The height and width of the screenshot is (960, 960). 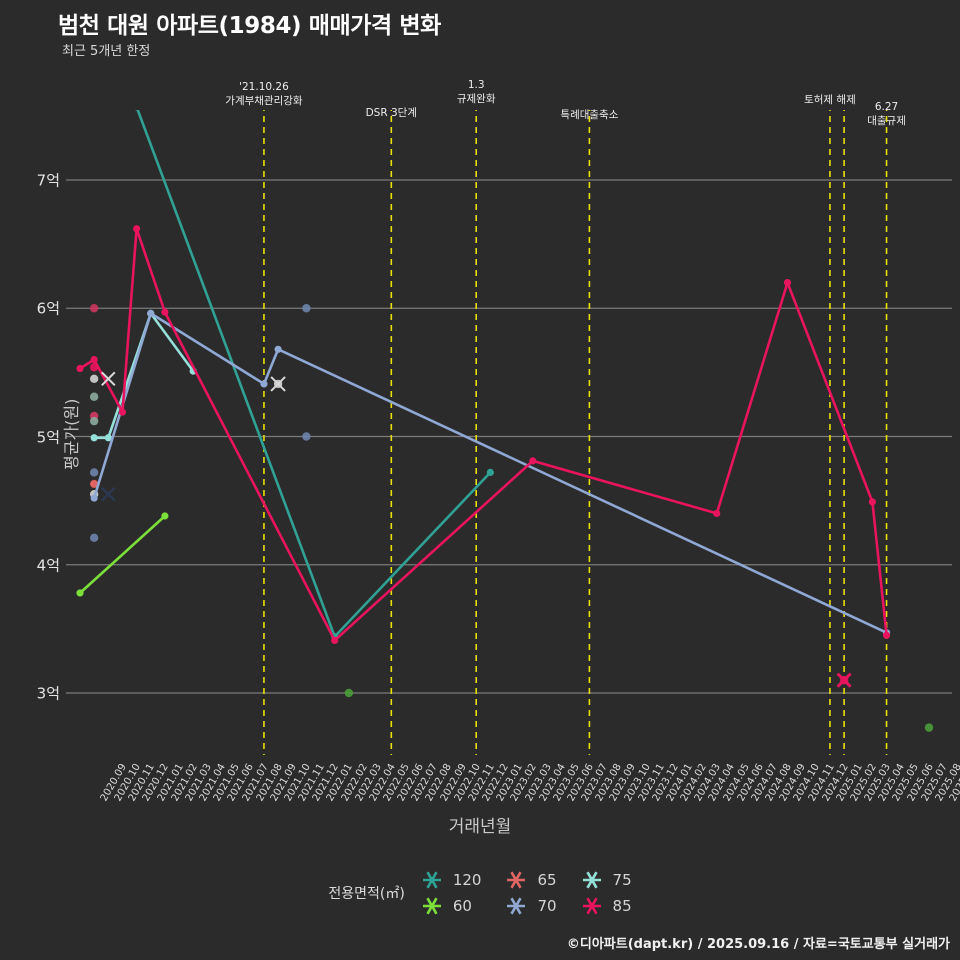 What do you see at coordinates (48, 308) in the screenshot?
I see `y-tick-label: 6억` at bounding box center [48, 308].